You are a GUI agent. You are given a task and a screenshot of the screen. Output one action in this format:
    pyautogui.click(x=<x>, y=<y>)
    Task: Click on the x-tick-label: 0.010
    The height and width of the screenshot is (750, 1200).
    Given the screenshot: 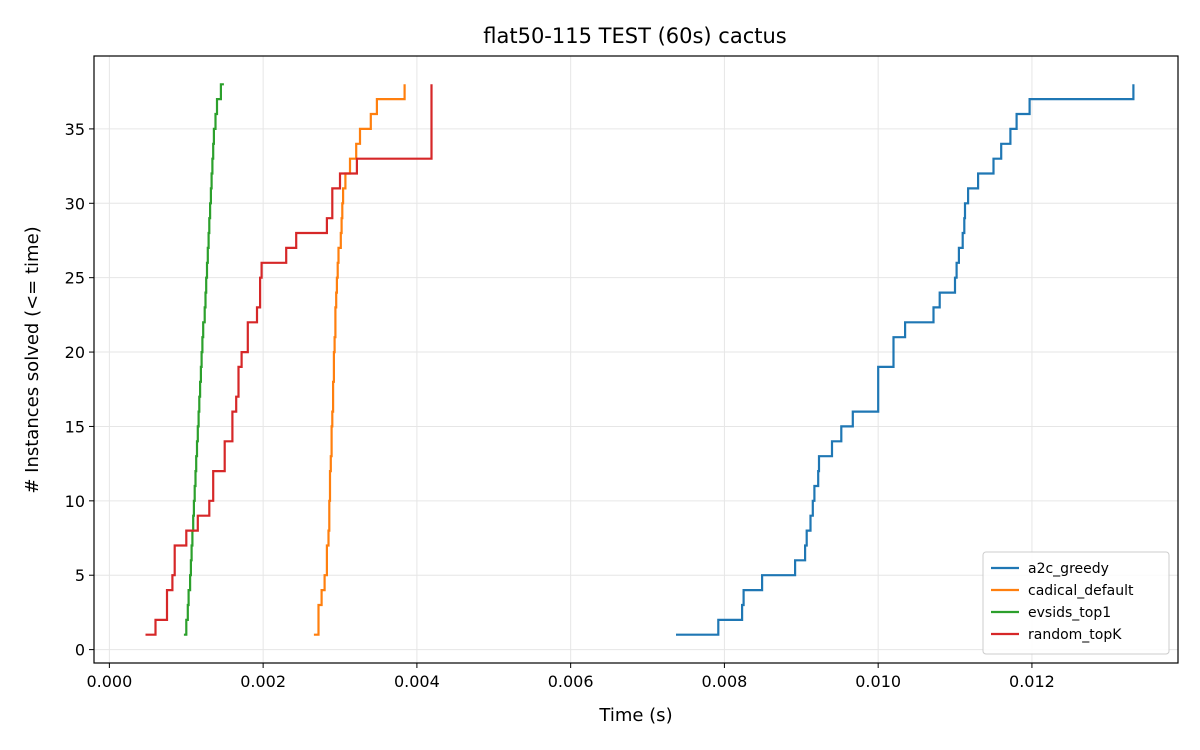 What is the action you would take?
    pyautogui.click(x=878, y=681)
    